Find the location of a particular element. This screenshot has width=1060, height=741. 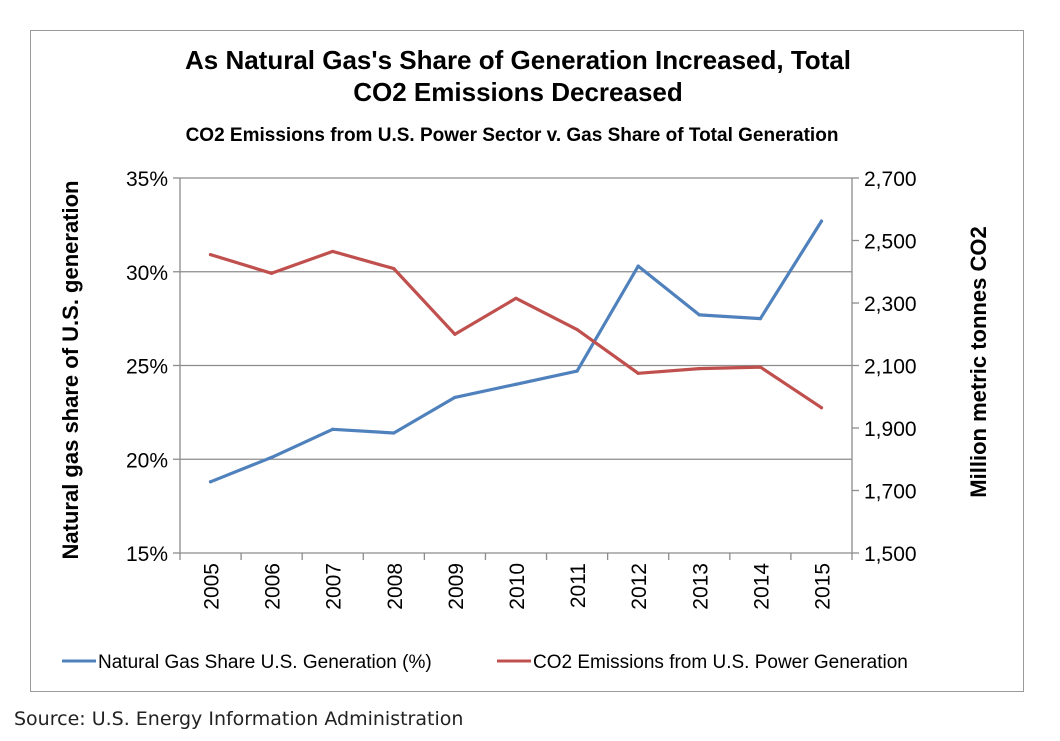

co2-point-2005 is located at coordinates (210, 254).